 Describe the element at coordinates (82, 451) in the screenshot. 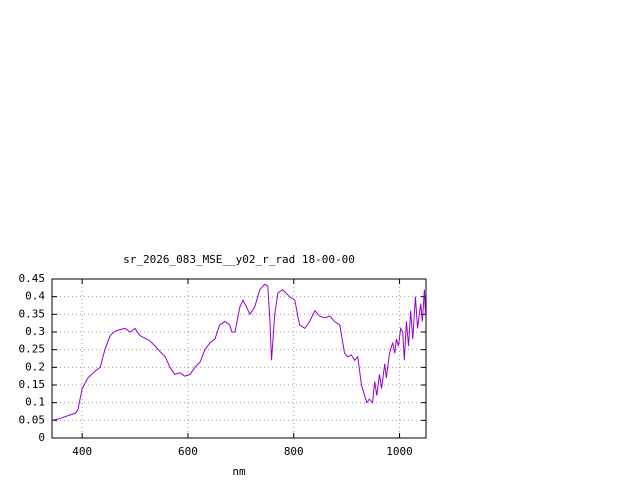

I see `x-tick-label: 400` at that location.